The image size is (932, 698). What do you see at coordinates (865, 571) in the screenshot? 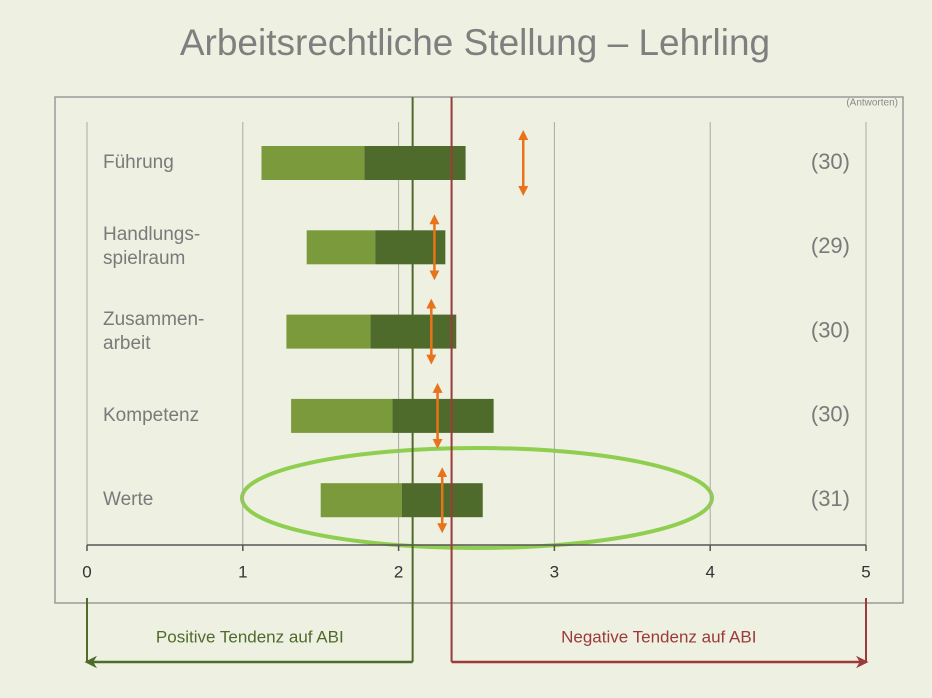
I see `x-tick-label: 5` at bounding box center [865, 571].